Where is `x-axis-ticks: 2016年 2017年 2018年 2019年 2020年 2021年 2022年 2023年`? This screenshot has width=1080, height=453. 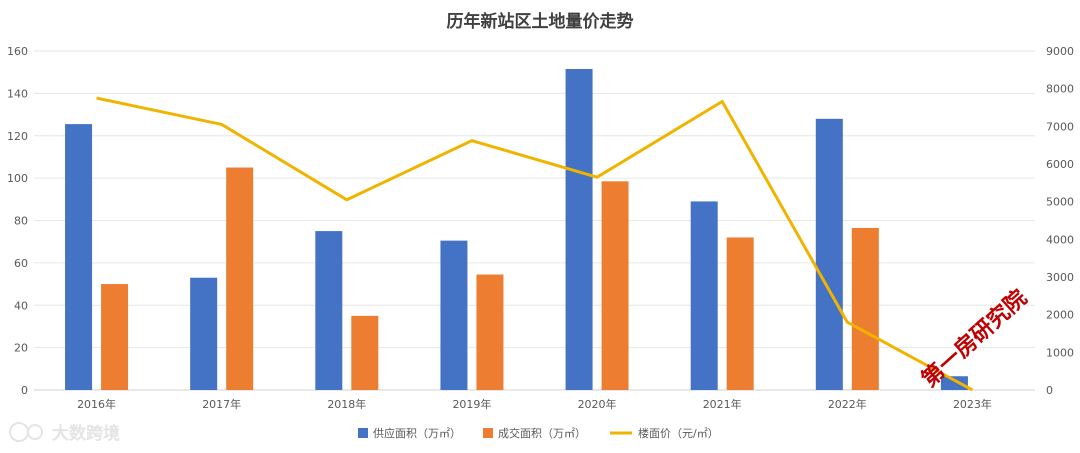 x-axis-ticks: 2016年 2017年 2018年 2019年 2020年 2021年 2022年 2023年 is located at coordinates (534, 404).